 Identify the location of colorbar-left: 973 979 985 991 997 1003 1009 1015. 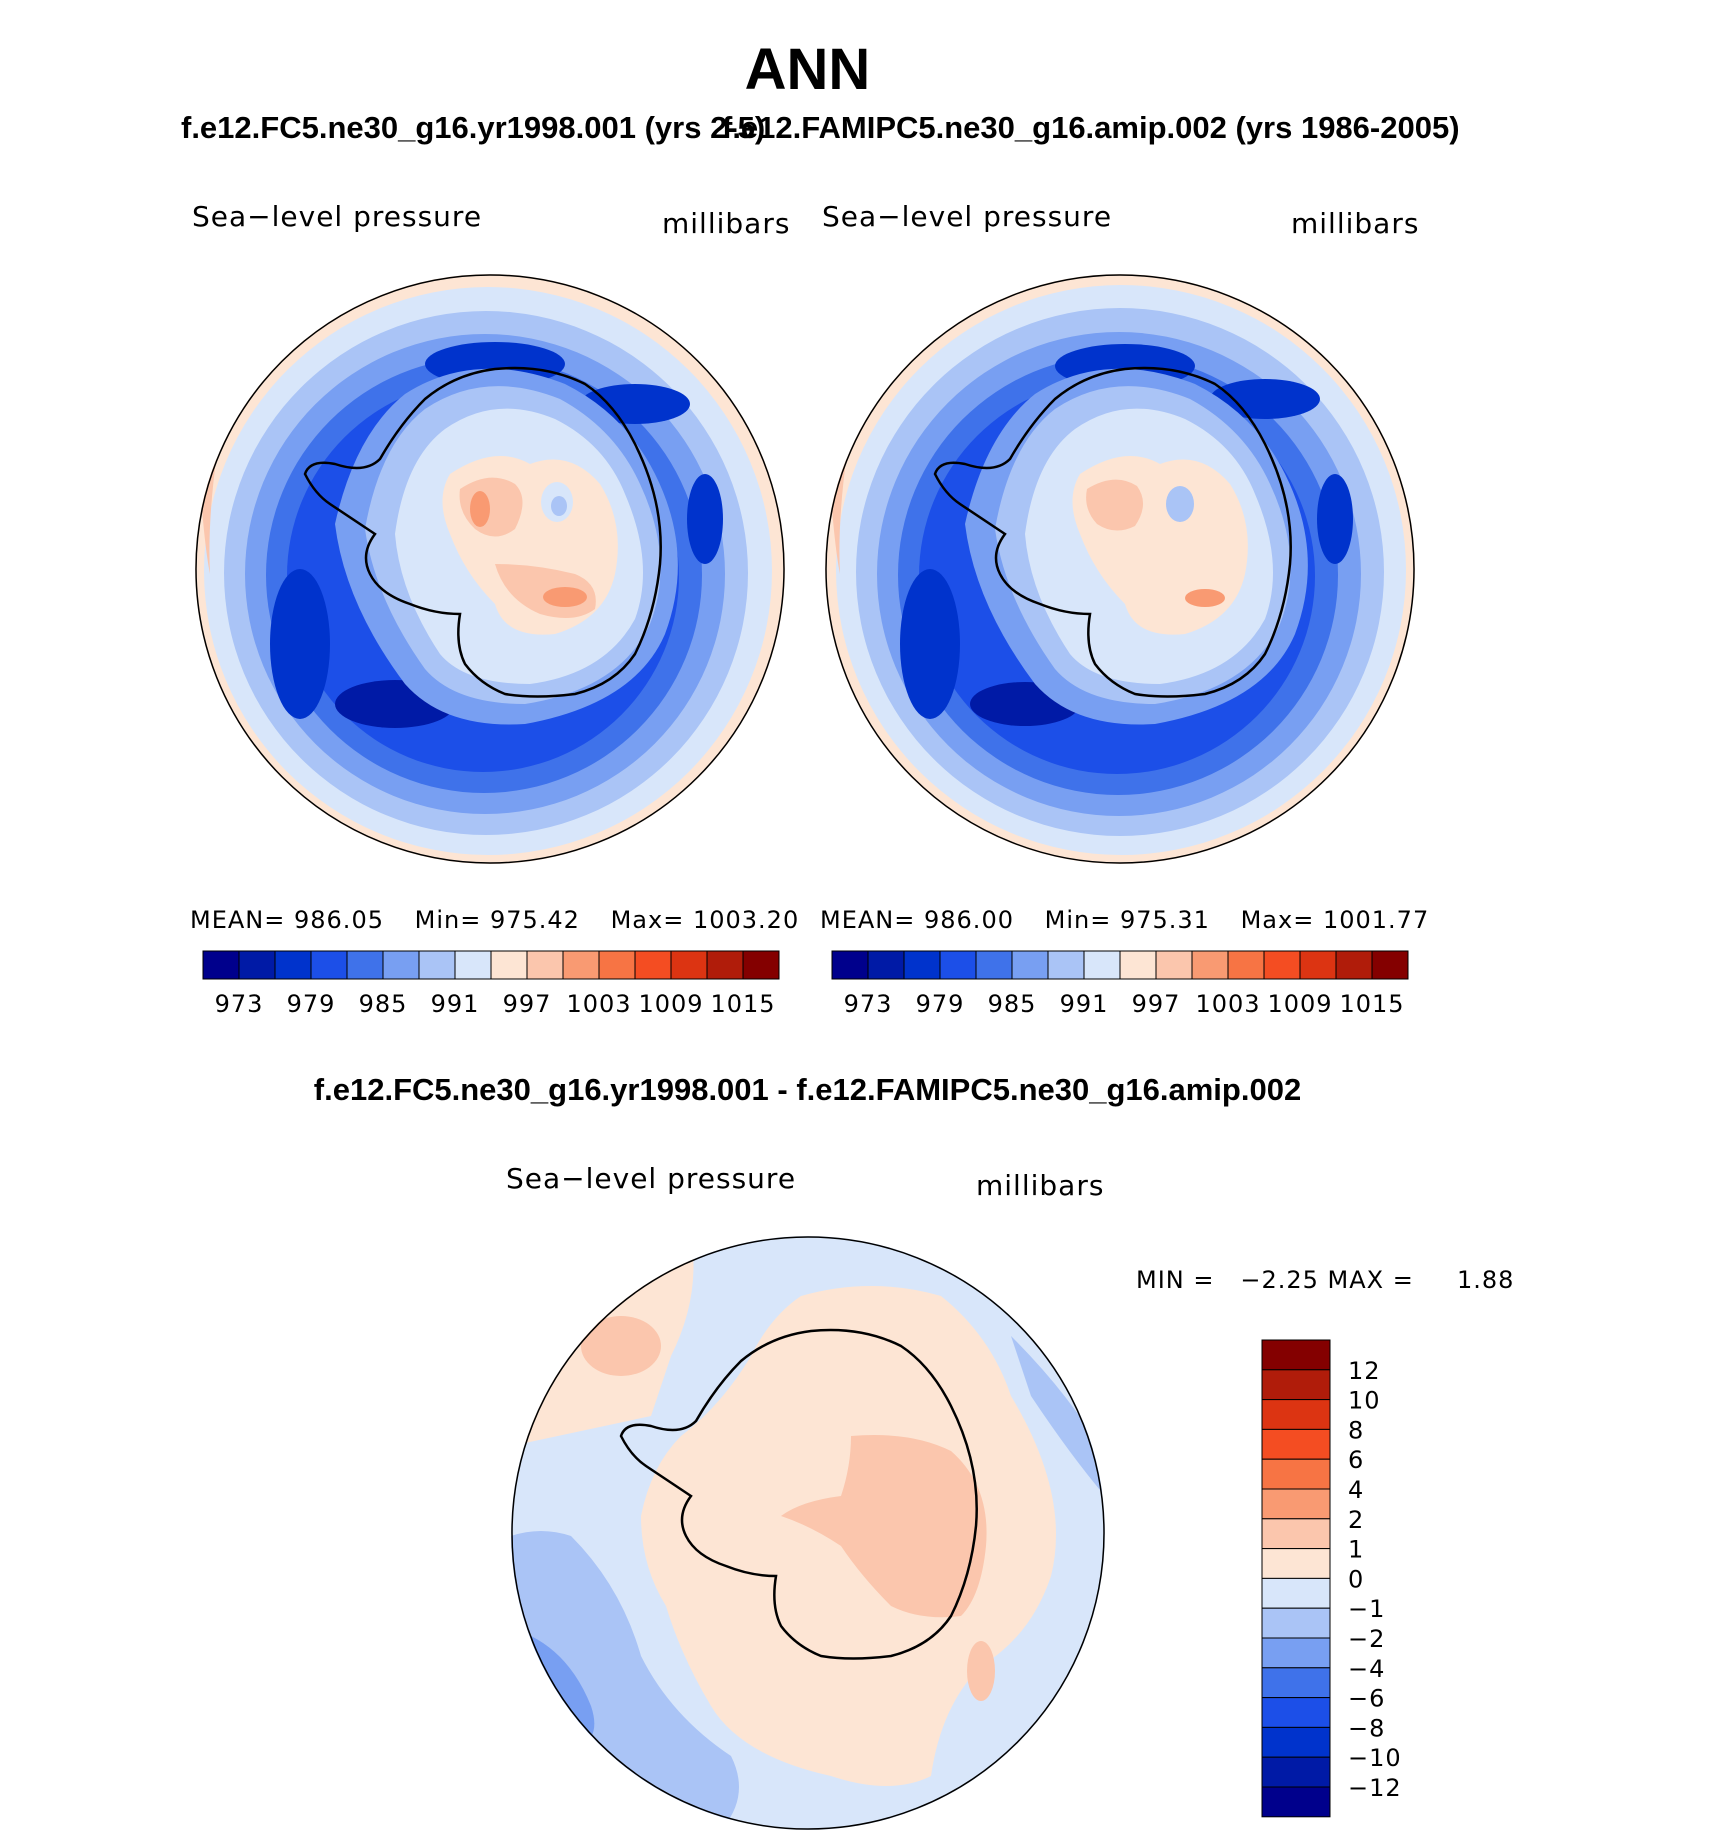
(491, 984).